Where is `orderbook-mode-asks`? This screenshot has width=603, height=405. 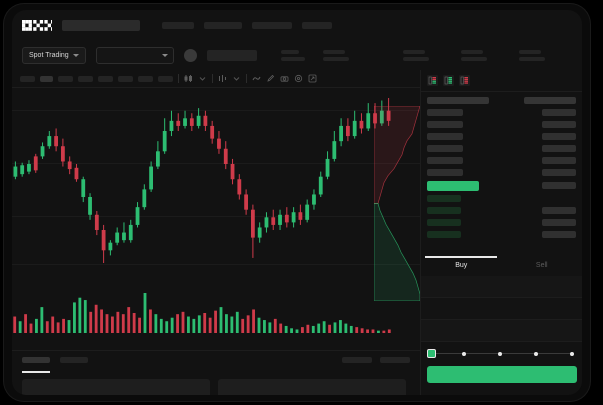
orderbook-mode-asks is located at coordinates (464, 80).